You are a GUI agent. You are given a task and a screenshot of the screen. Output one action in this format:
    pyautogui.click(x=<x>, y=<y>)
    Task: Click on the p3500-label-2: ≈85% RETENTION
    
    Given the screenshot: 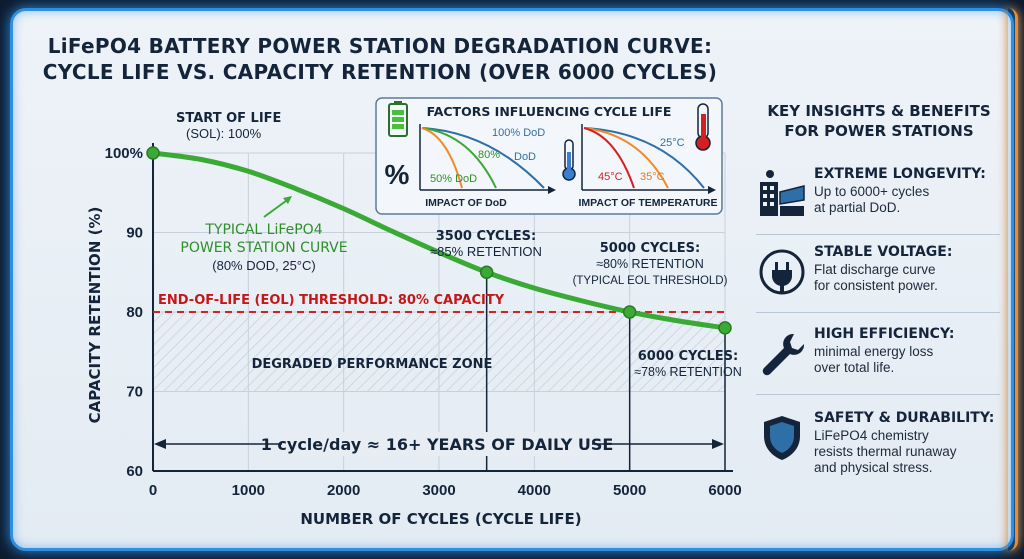 What is the action you would take?
    pyautogui.click(x=486, y=251)
    